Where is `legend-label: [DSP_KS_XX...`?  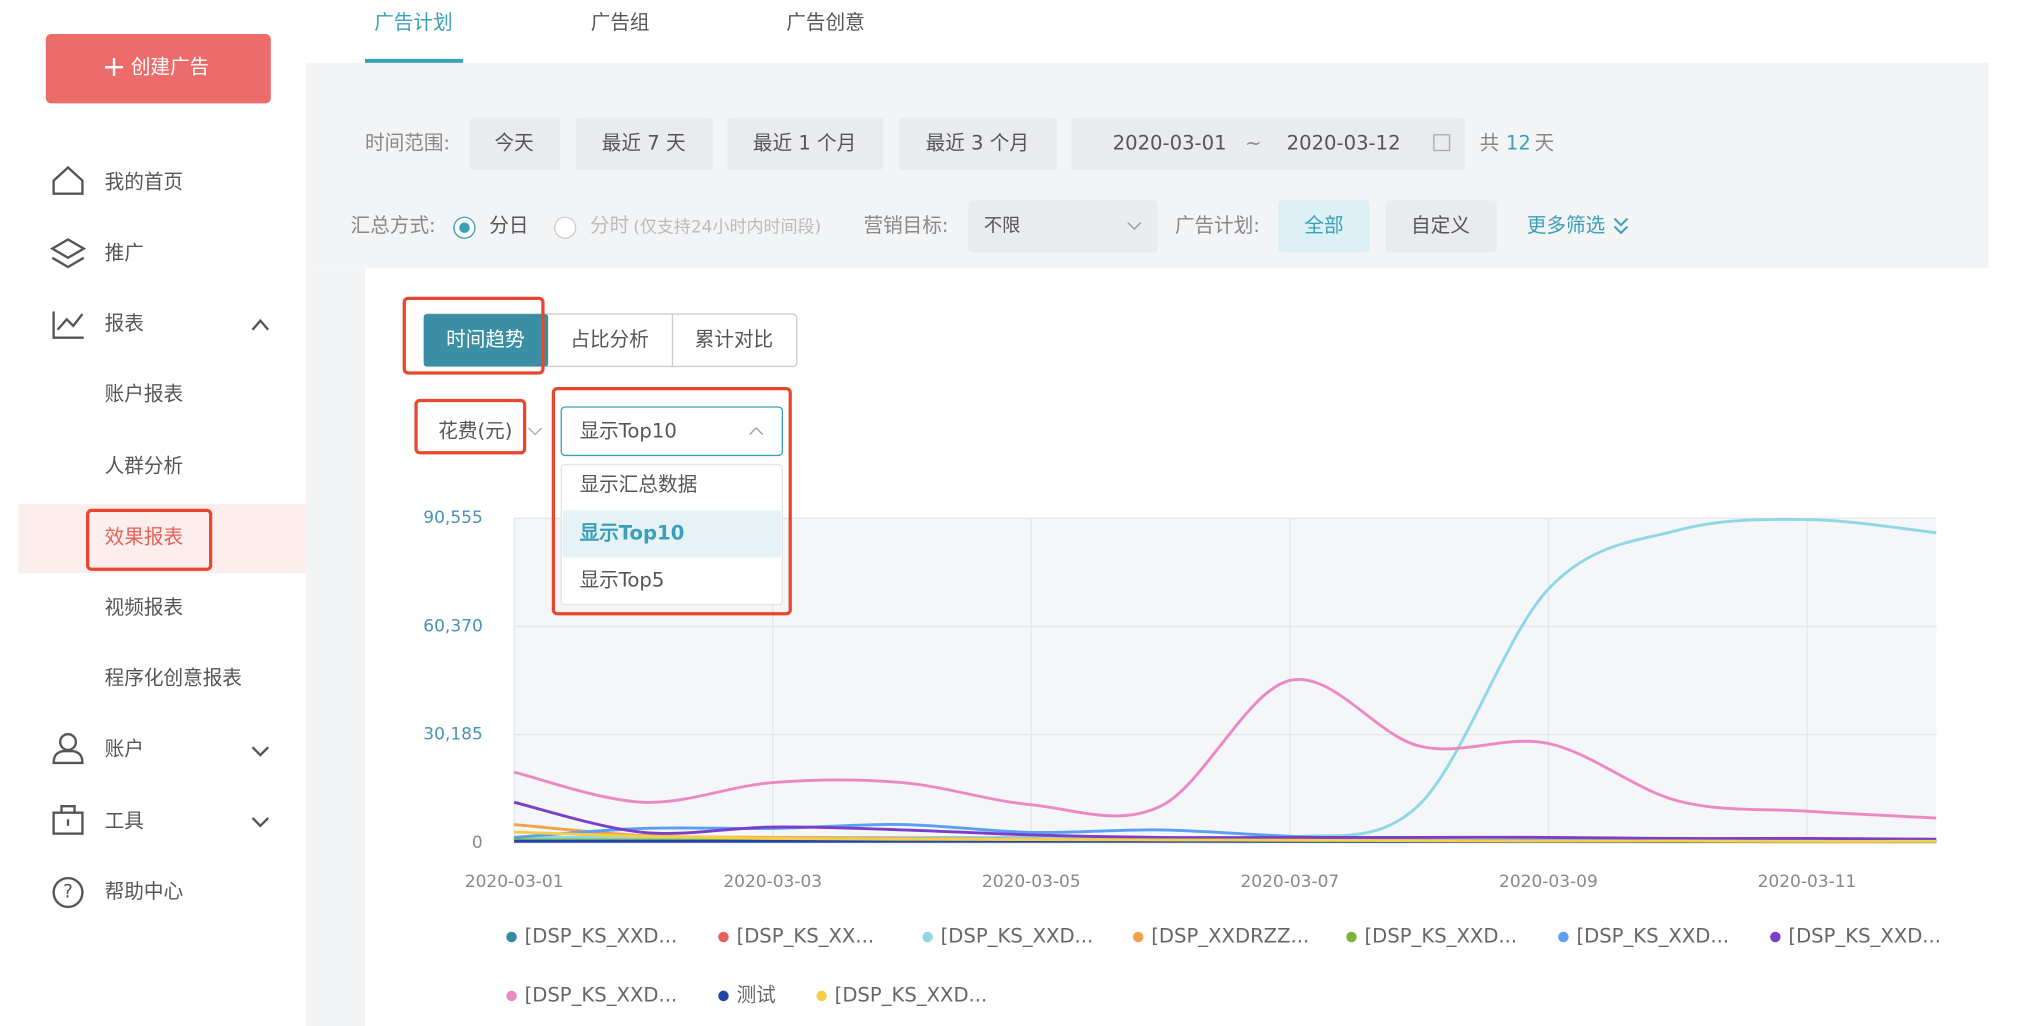 legend-label: [DSP_KS_XX... is located at coordinates (805, 936).